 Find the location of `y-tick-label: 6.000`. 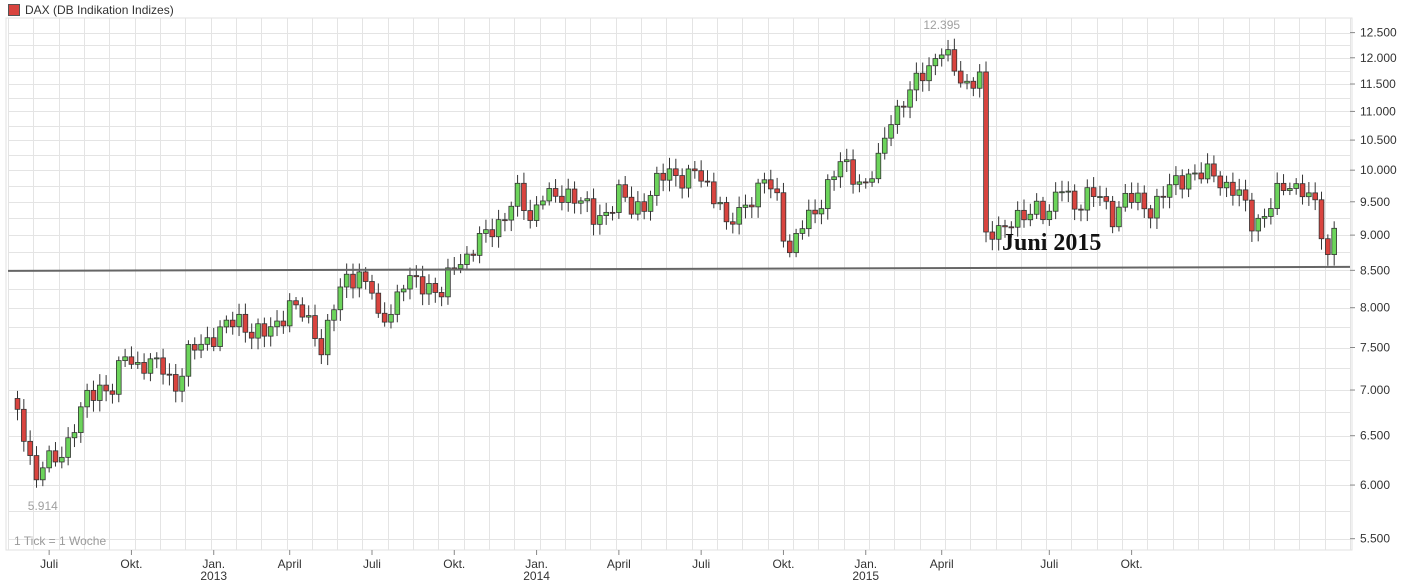

y-tick-label: 6.000 is located at coordinates (1375, 485).